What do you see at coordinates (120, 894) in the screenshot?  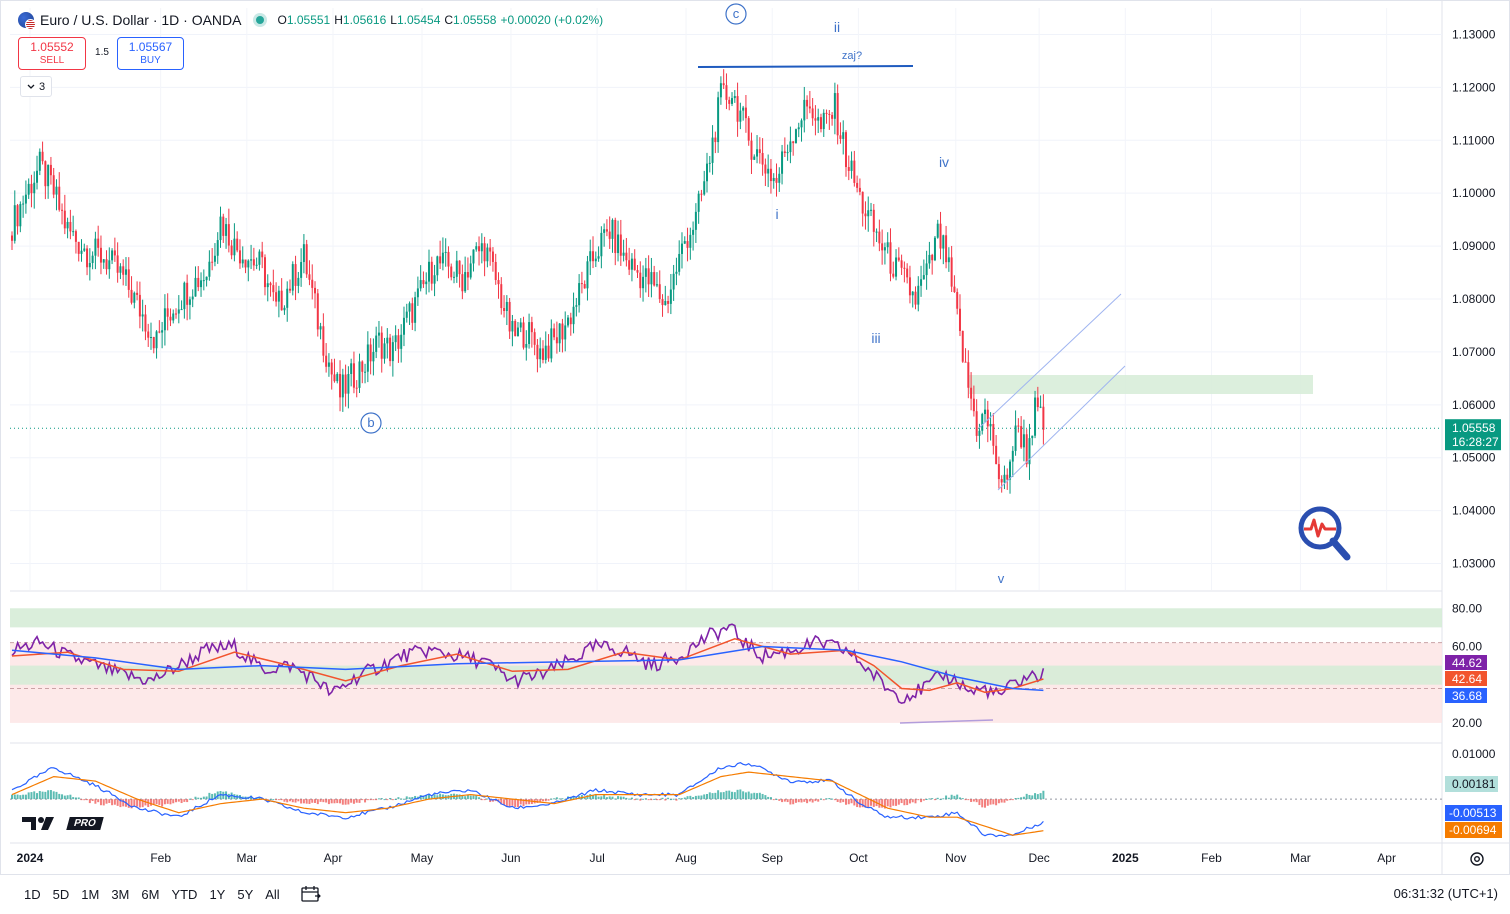 I see `timeframe-3m-button: 3M` at bounding box center [120, 894].